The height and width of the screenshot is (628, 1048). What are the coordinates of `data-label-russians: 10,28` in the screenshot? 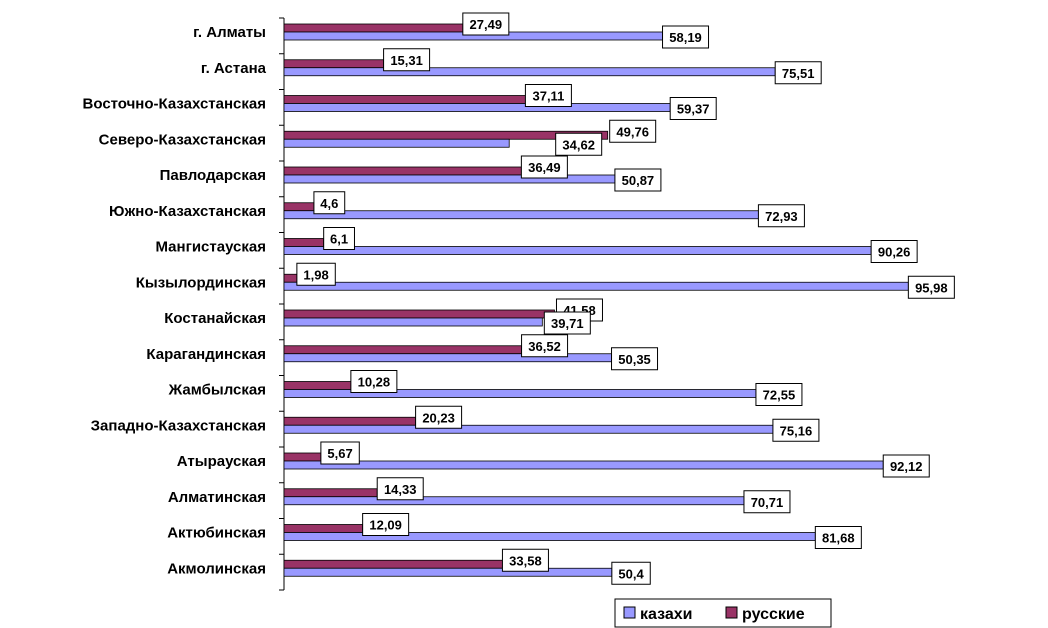 It's located at (374, 381).